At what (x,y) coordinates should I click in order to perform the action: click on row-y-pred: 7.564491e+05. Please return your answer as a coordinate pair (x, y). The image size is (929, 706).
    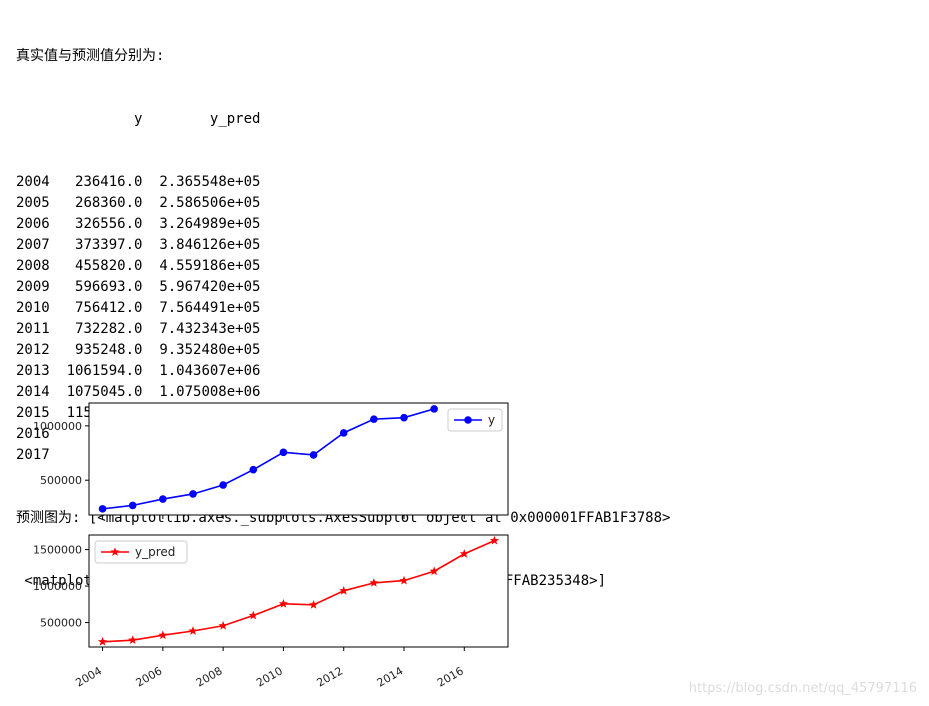
    Looking at the image, I should click on (210, 308).